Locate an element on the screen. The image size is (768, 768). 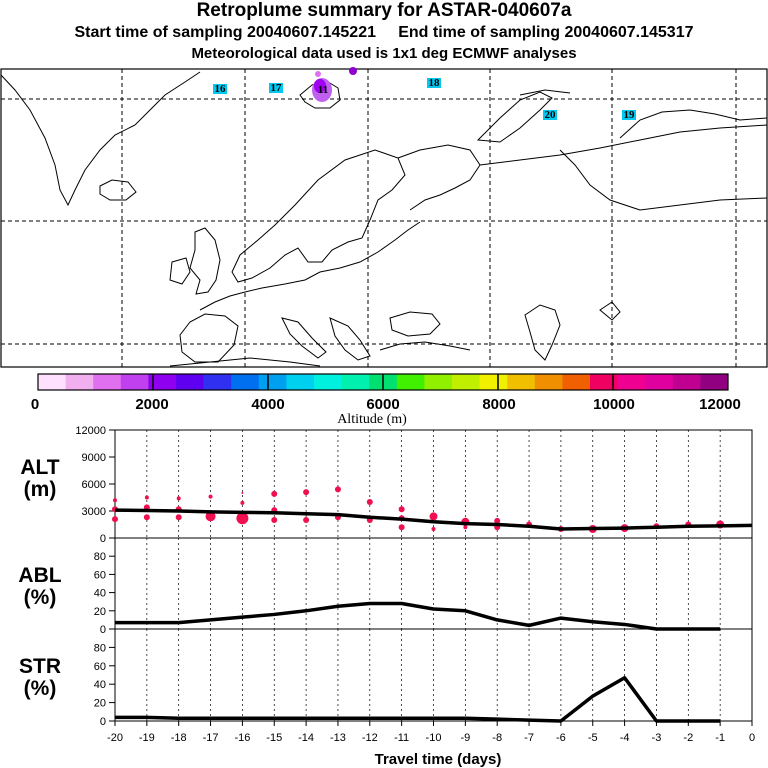
x-tick-label: -14 is located at coordinates (306, 738).